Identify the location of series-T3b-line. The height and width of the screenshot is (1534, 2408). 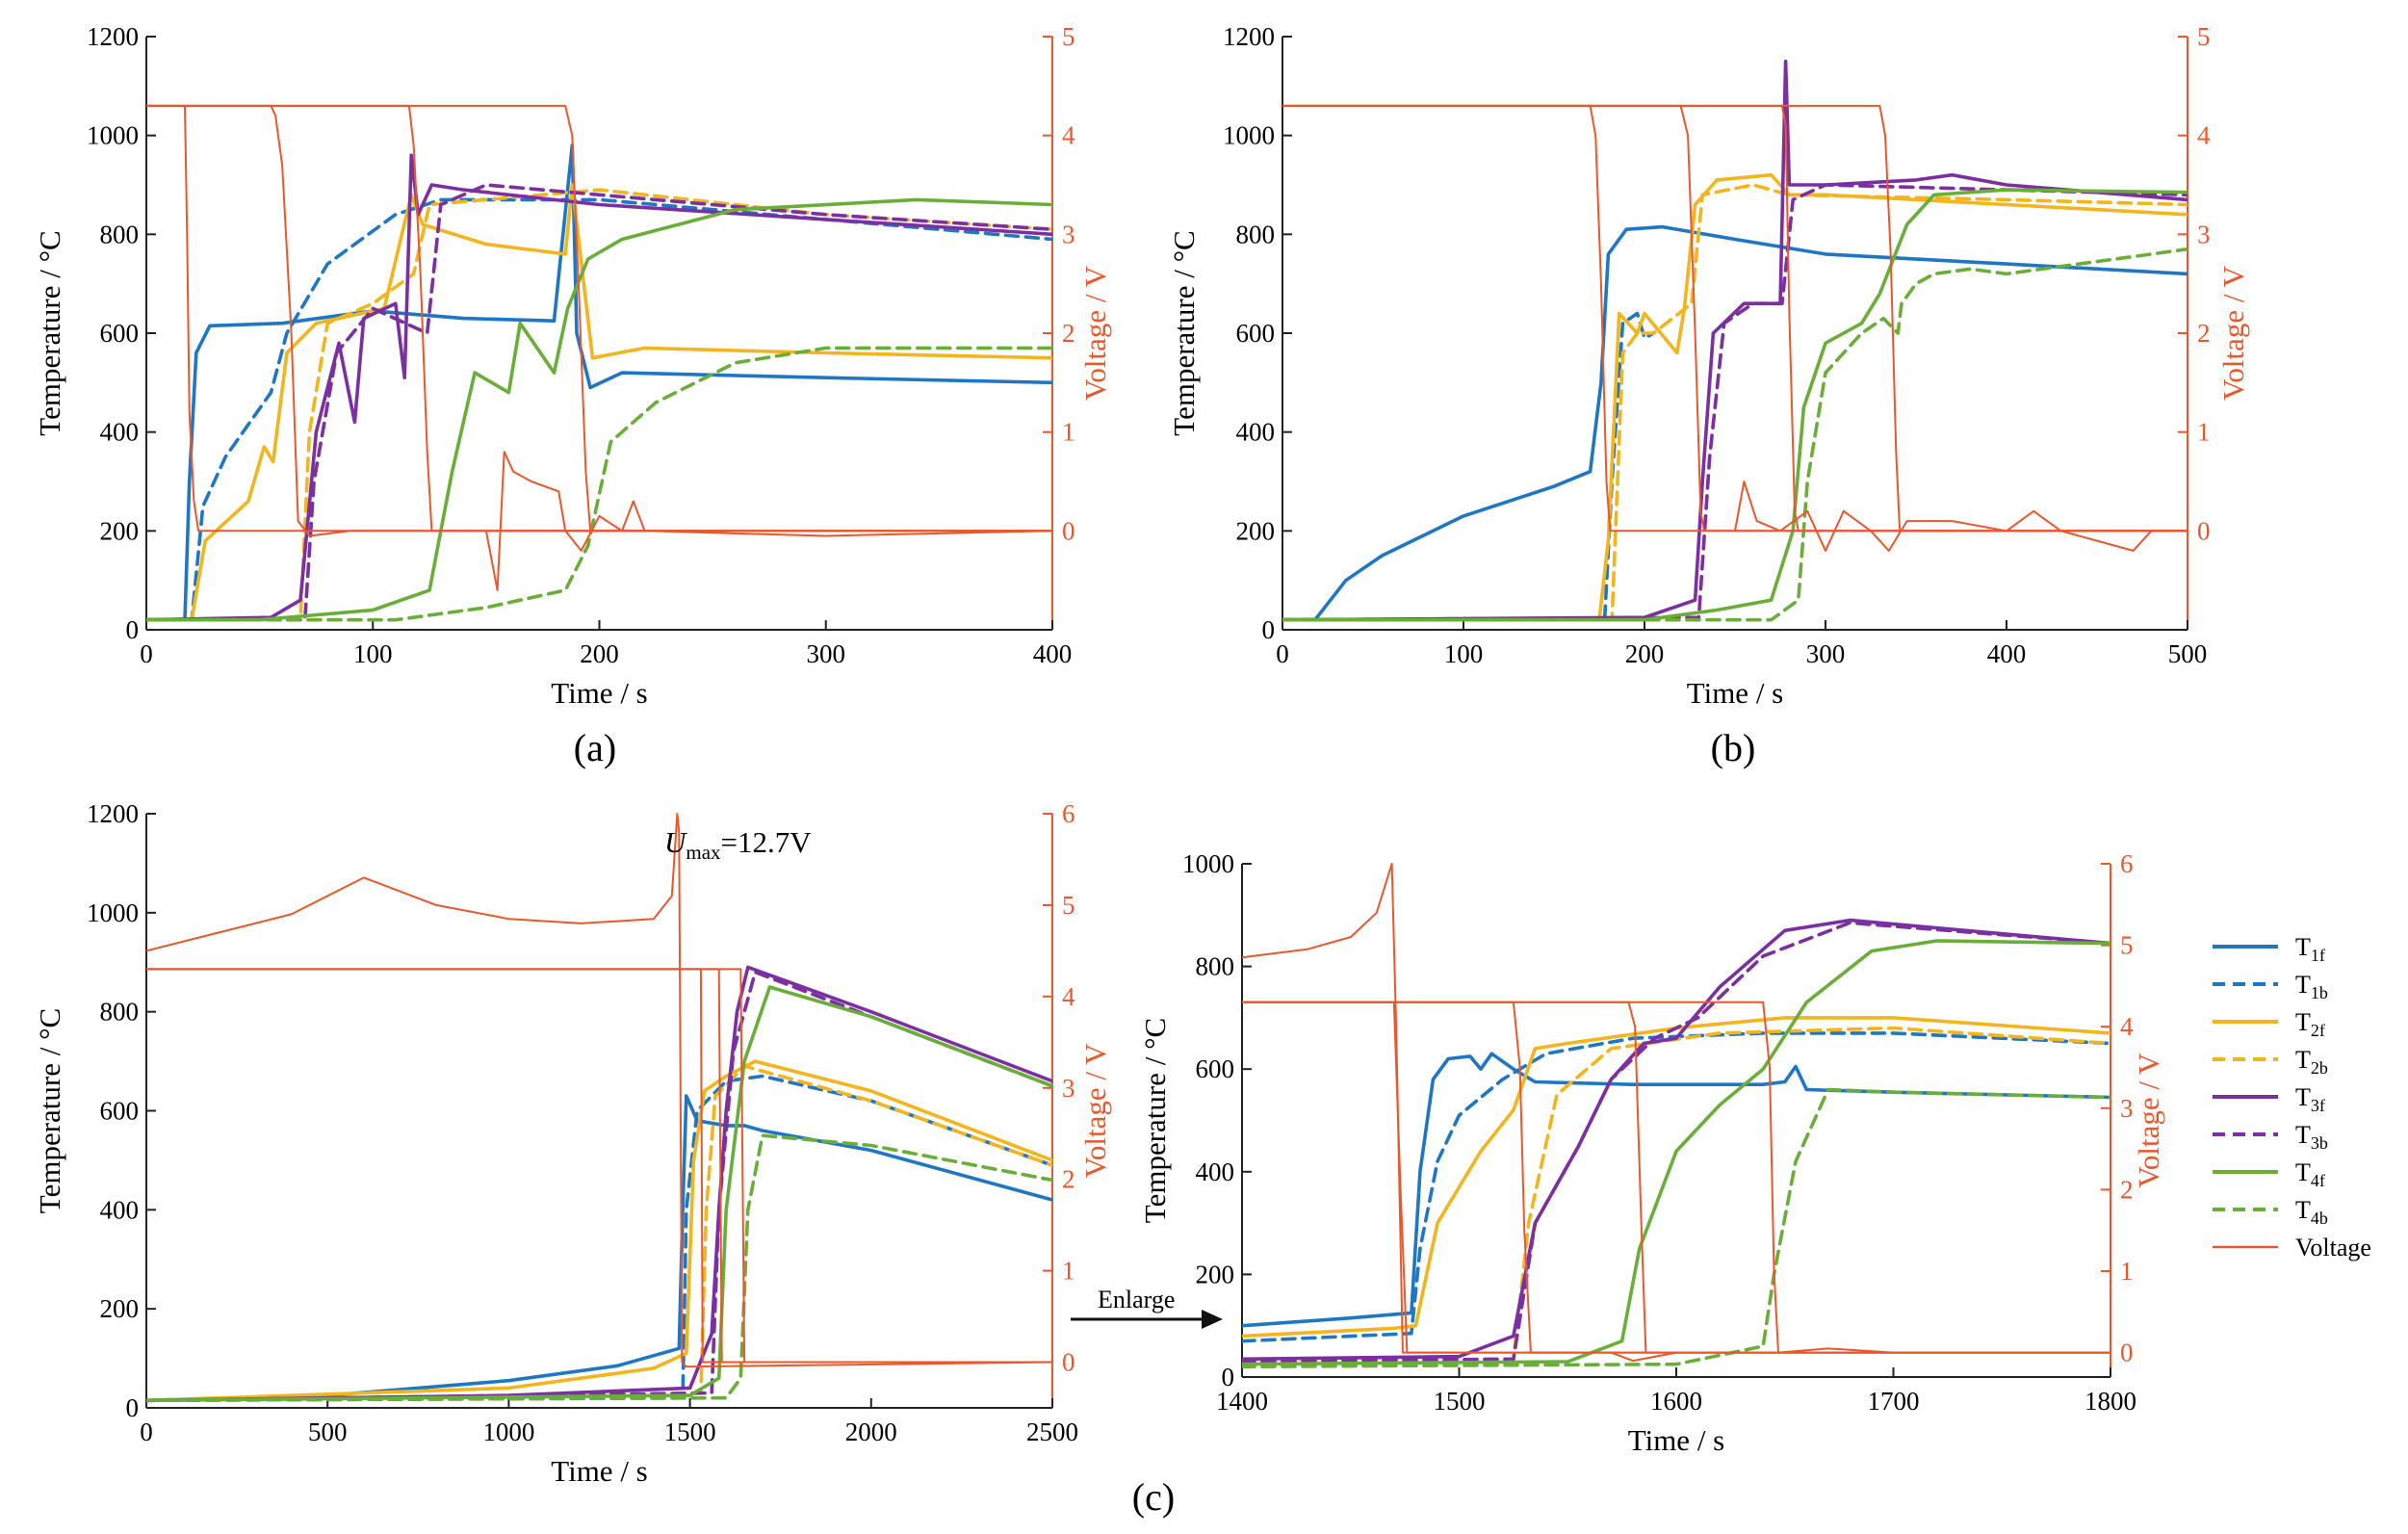
(599, 402).